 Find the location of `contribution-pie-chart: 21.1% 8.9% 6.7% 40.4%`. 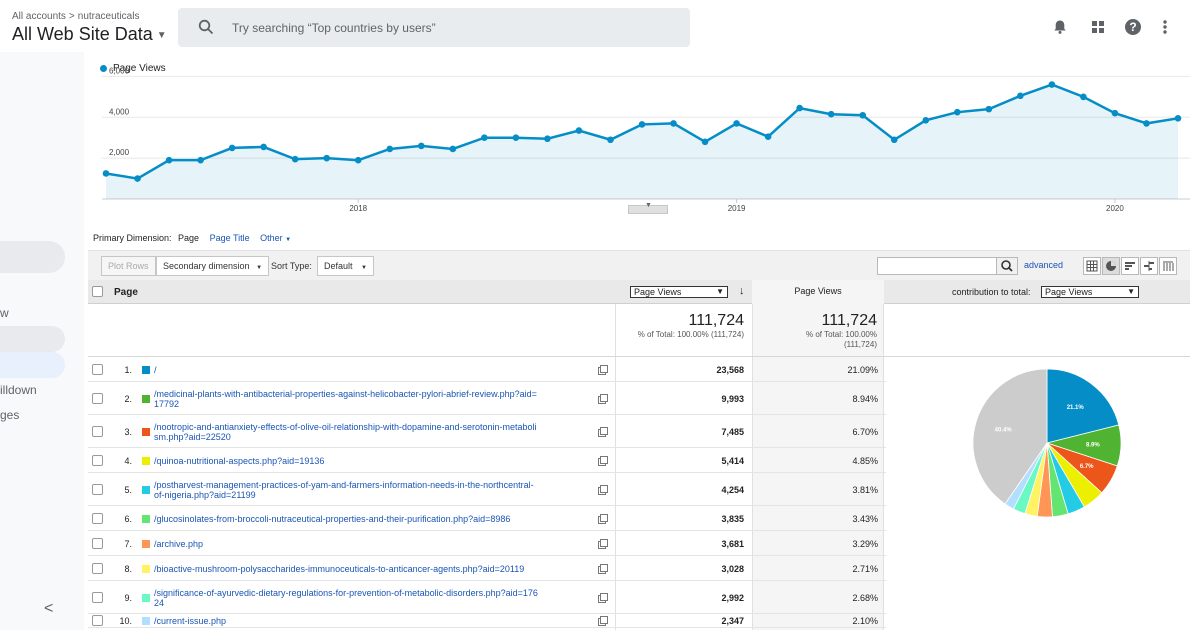

contribution-pie-chart: 21.1% 8.9% 6.7% 40.4% is located at coordinates (1047, 443).